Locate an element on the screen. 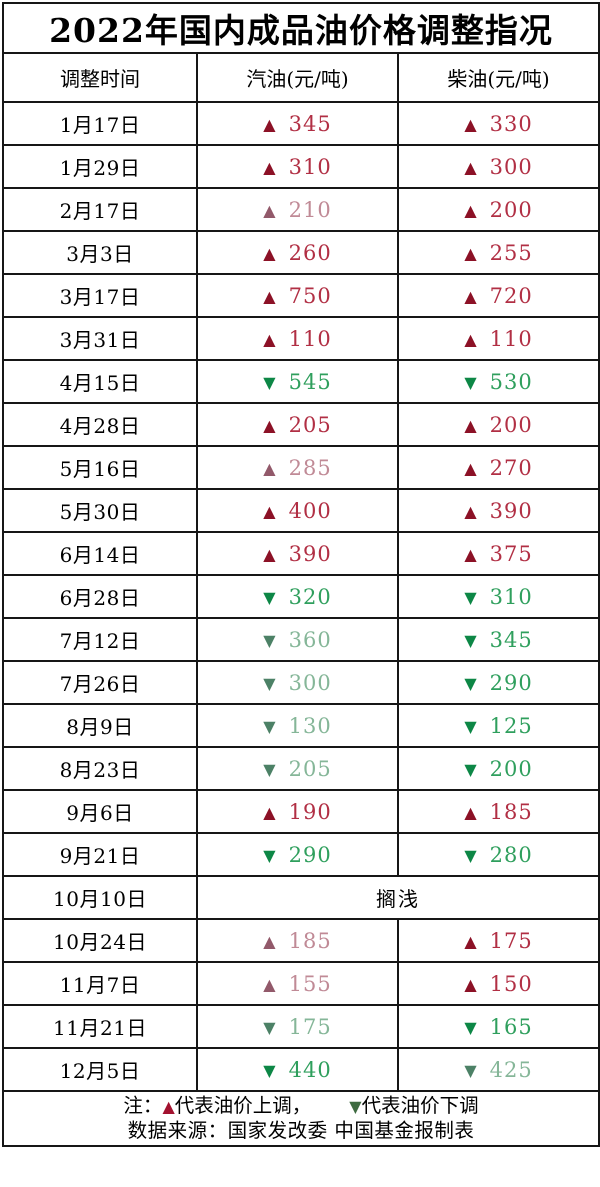 The width and height of the screenshot is (600, 1187). gasoline-value-cell: ▲ 310 is located at coordinates (297, 166).